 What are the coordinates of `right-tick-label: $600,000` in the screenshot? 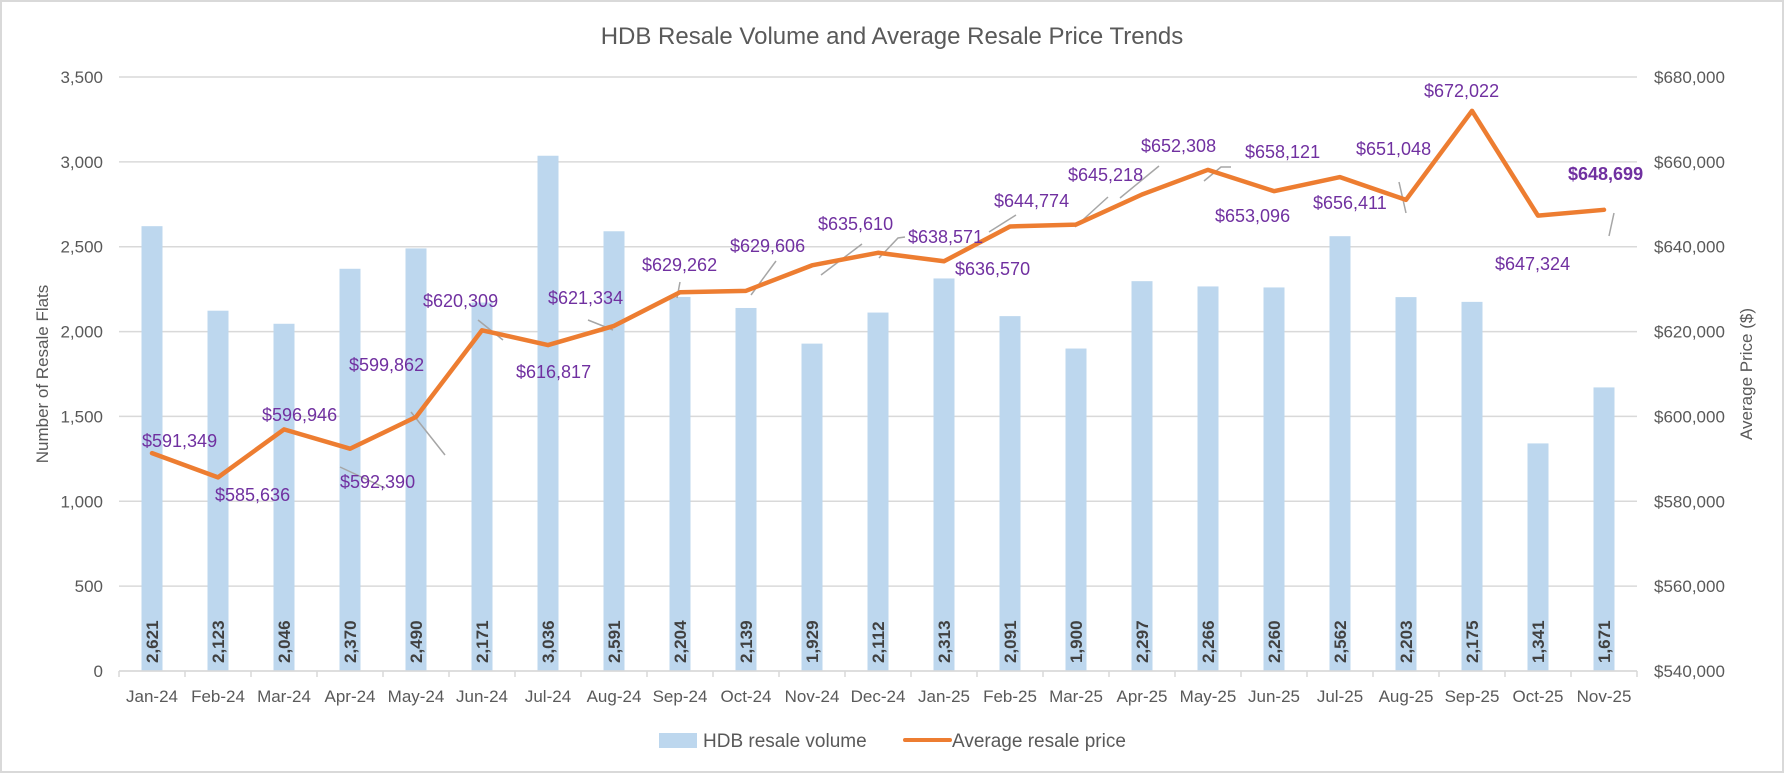 It's located at (1689, 416).